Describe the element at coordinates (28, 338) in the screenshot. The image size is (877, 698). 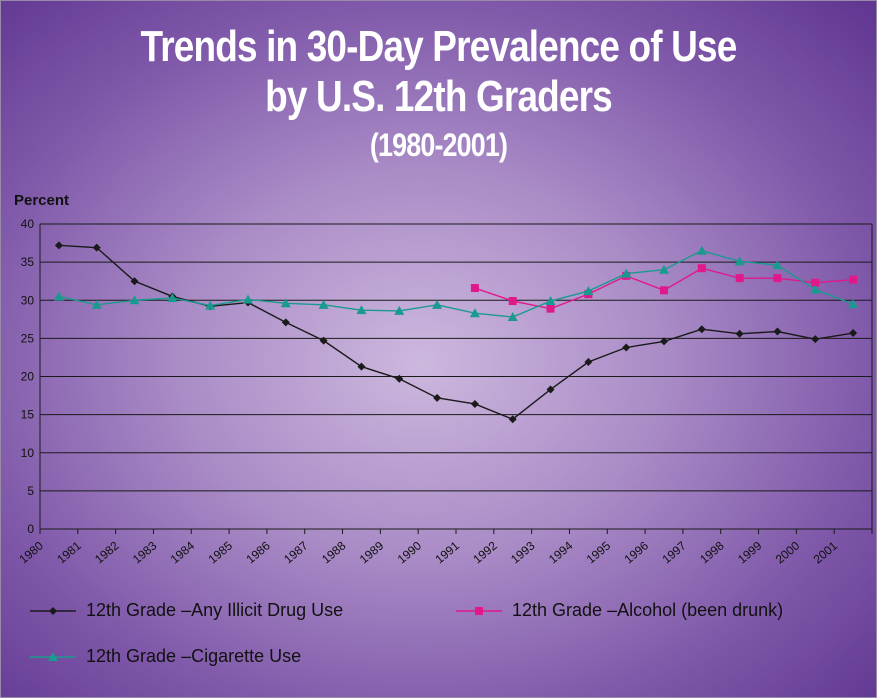
I see `y-tick-label: 25` at that location.